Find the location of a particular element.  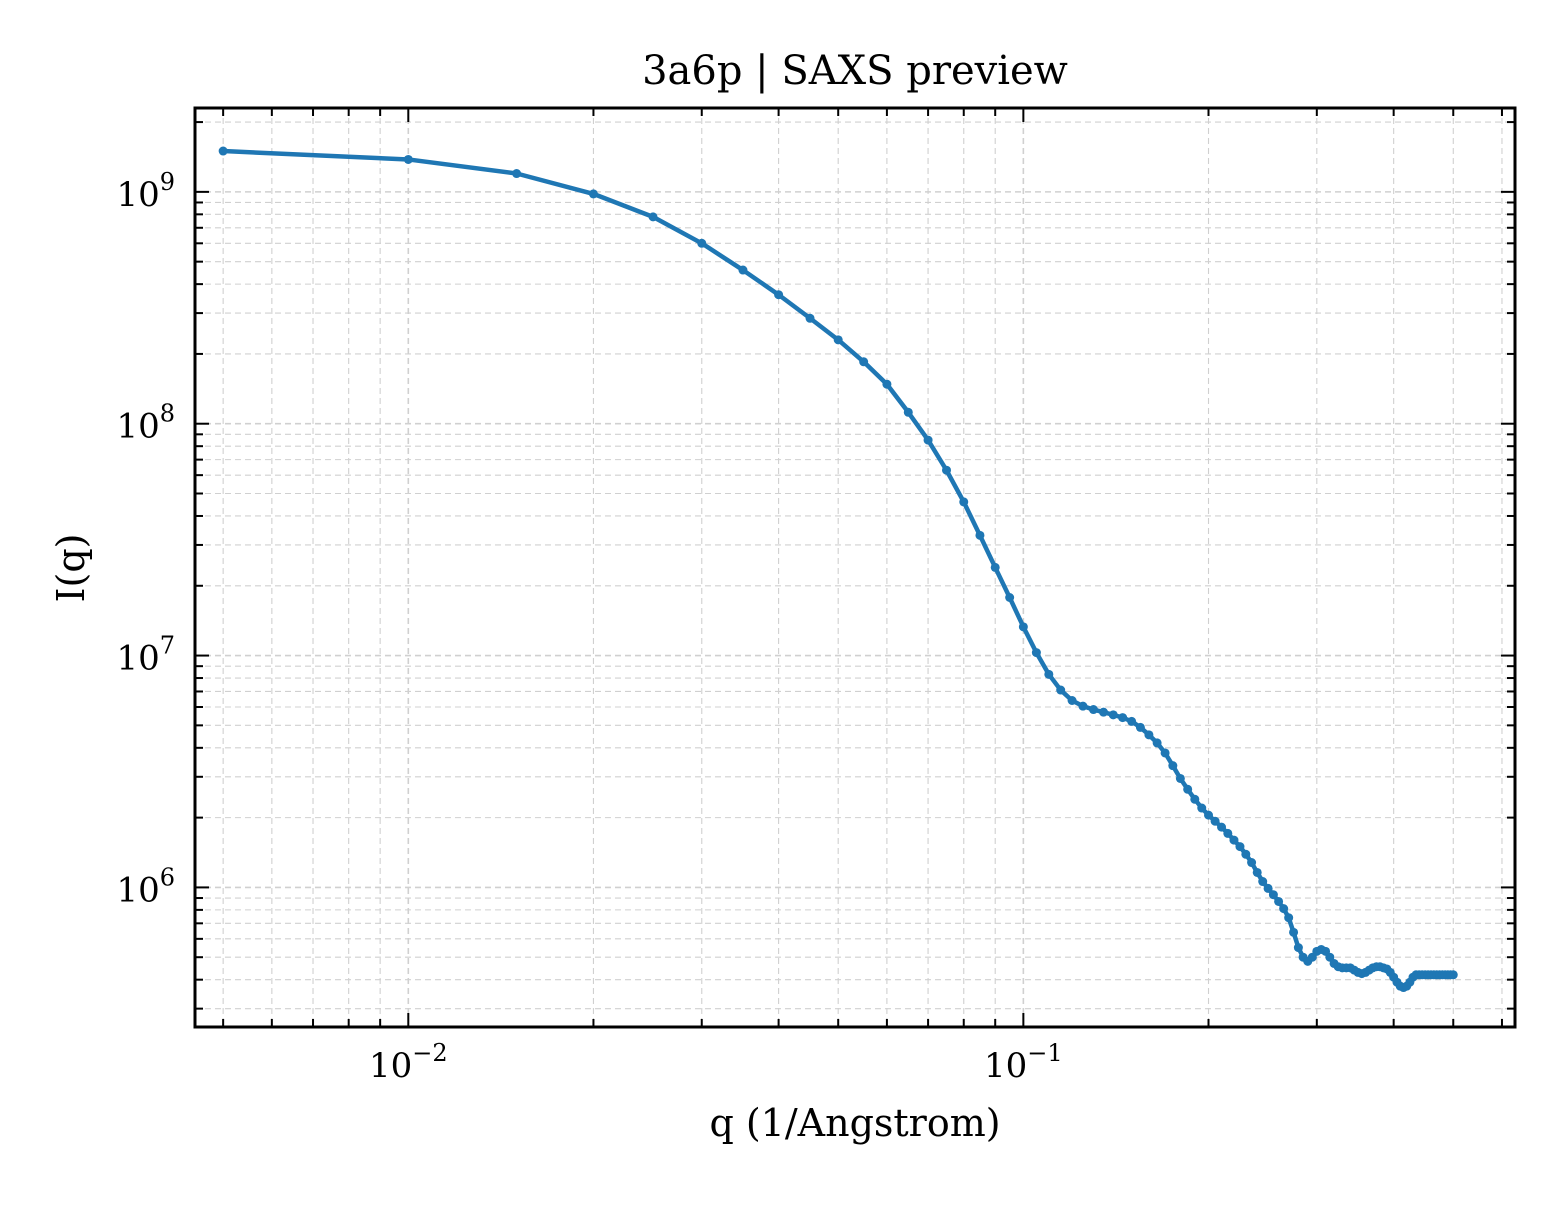

y-tick-label: 10⁶ is located at coordinates (145, 886).